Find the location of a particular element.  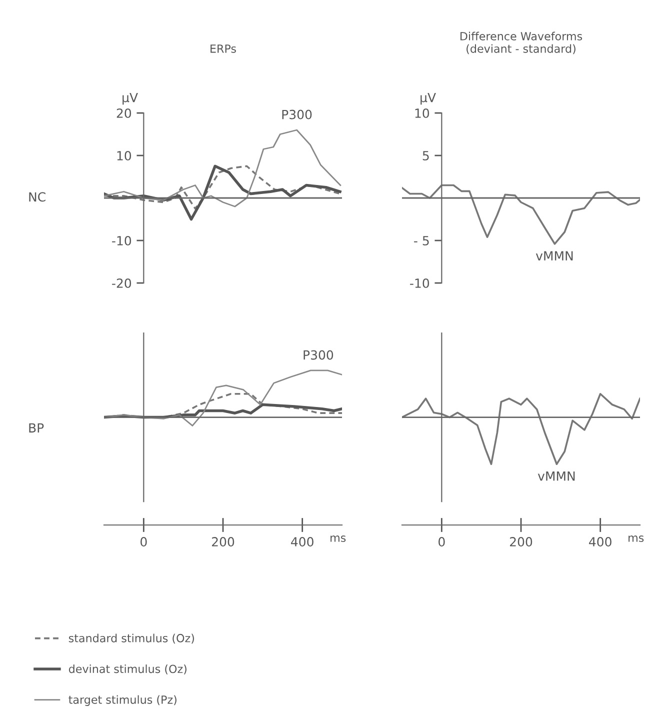

chart-title: ERPs is located at coordinates (223, 48).